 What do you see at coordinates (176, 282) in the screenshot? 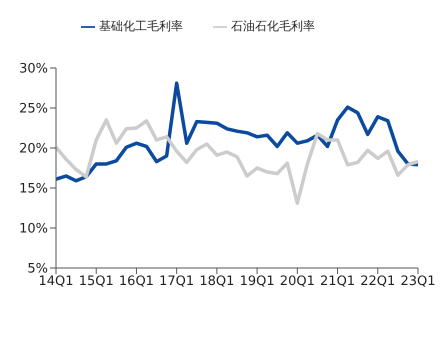
I see `x-tick-label: 17Q1` at bounding box center [176, 282].